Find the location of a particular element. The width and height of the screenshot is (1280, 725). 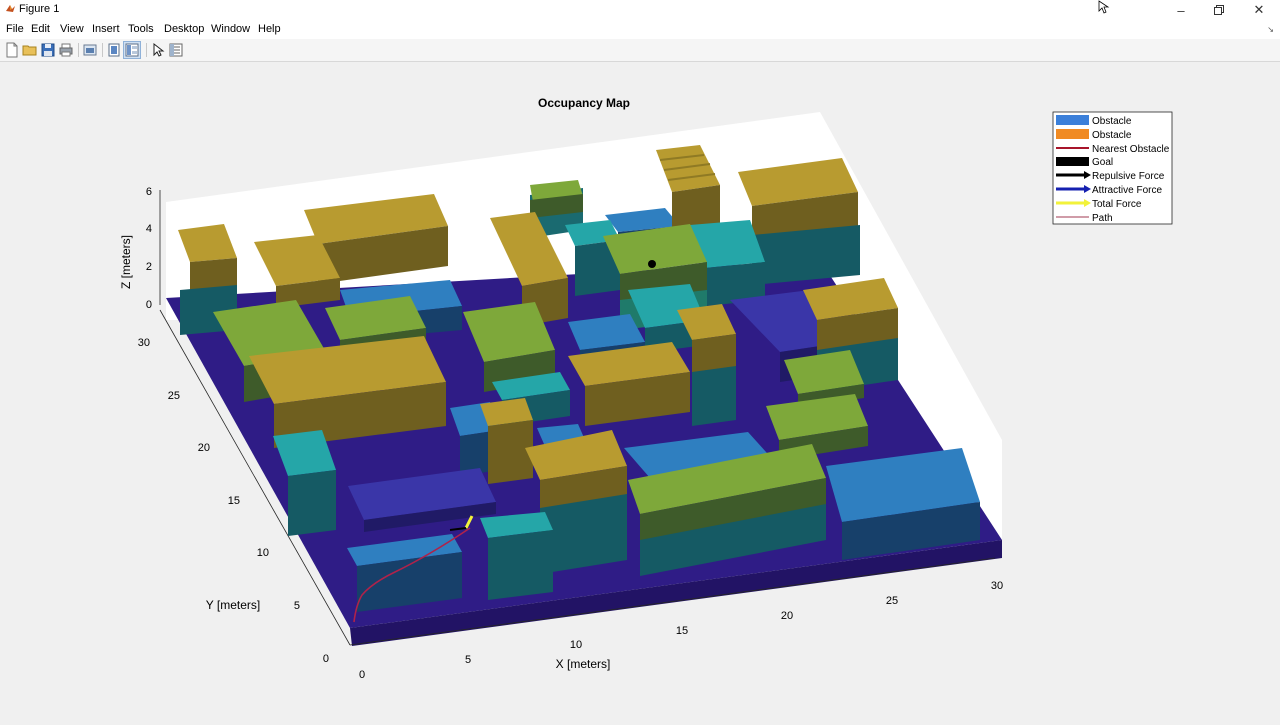

x-tick-label: 5 is located at coordinates (468, 660).